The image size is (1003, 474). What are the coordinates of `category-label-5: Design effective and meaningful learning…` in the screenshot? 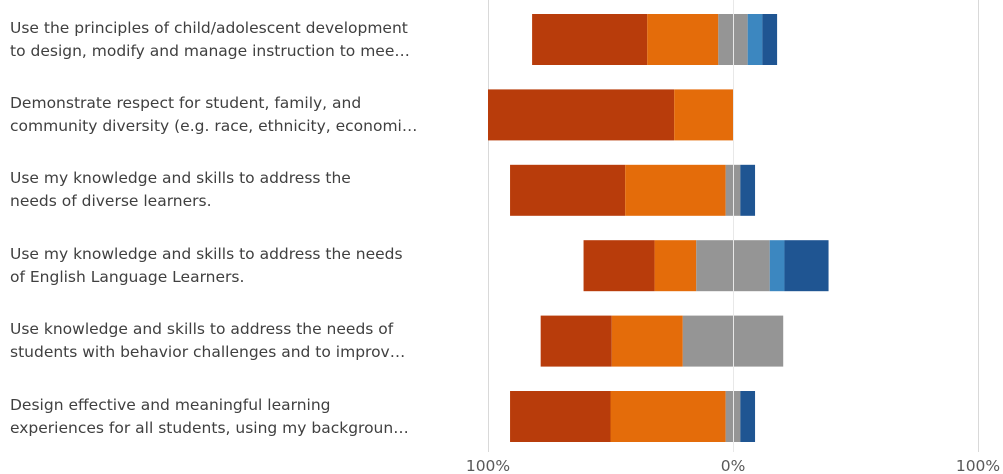 It's located at (232, 417).